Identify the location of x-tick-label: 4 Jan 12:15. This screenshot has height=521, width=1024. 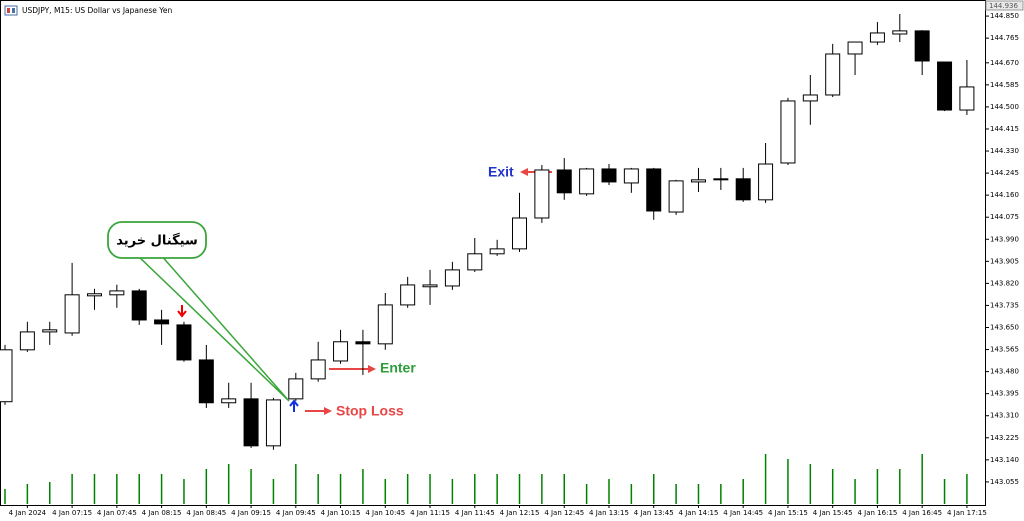
(520, 513).